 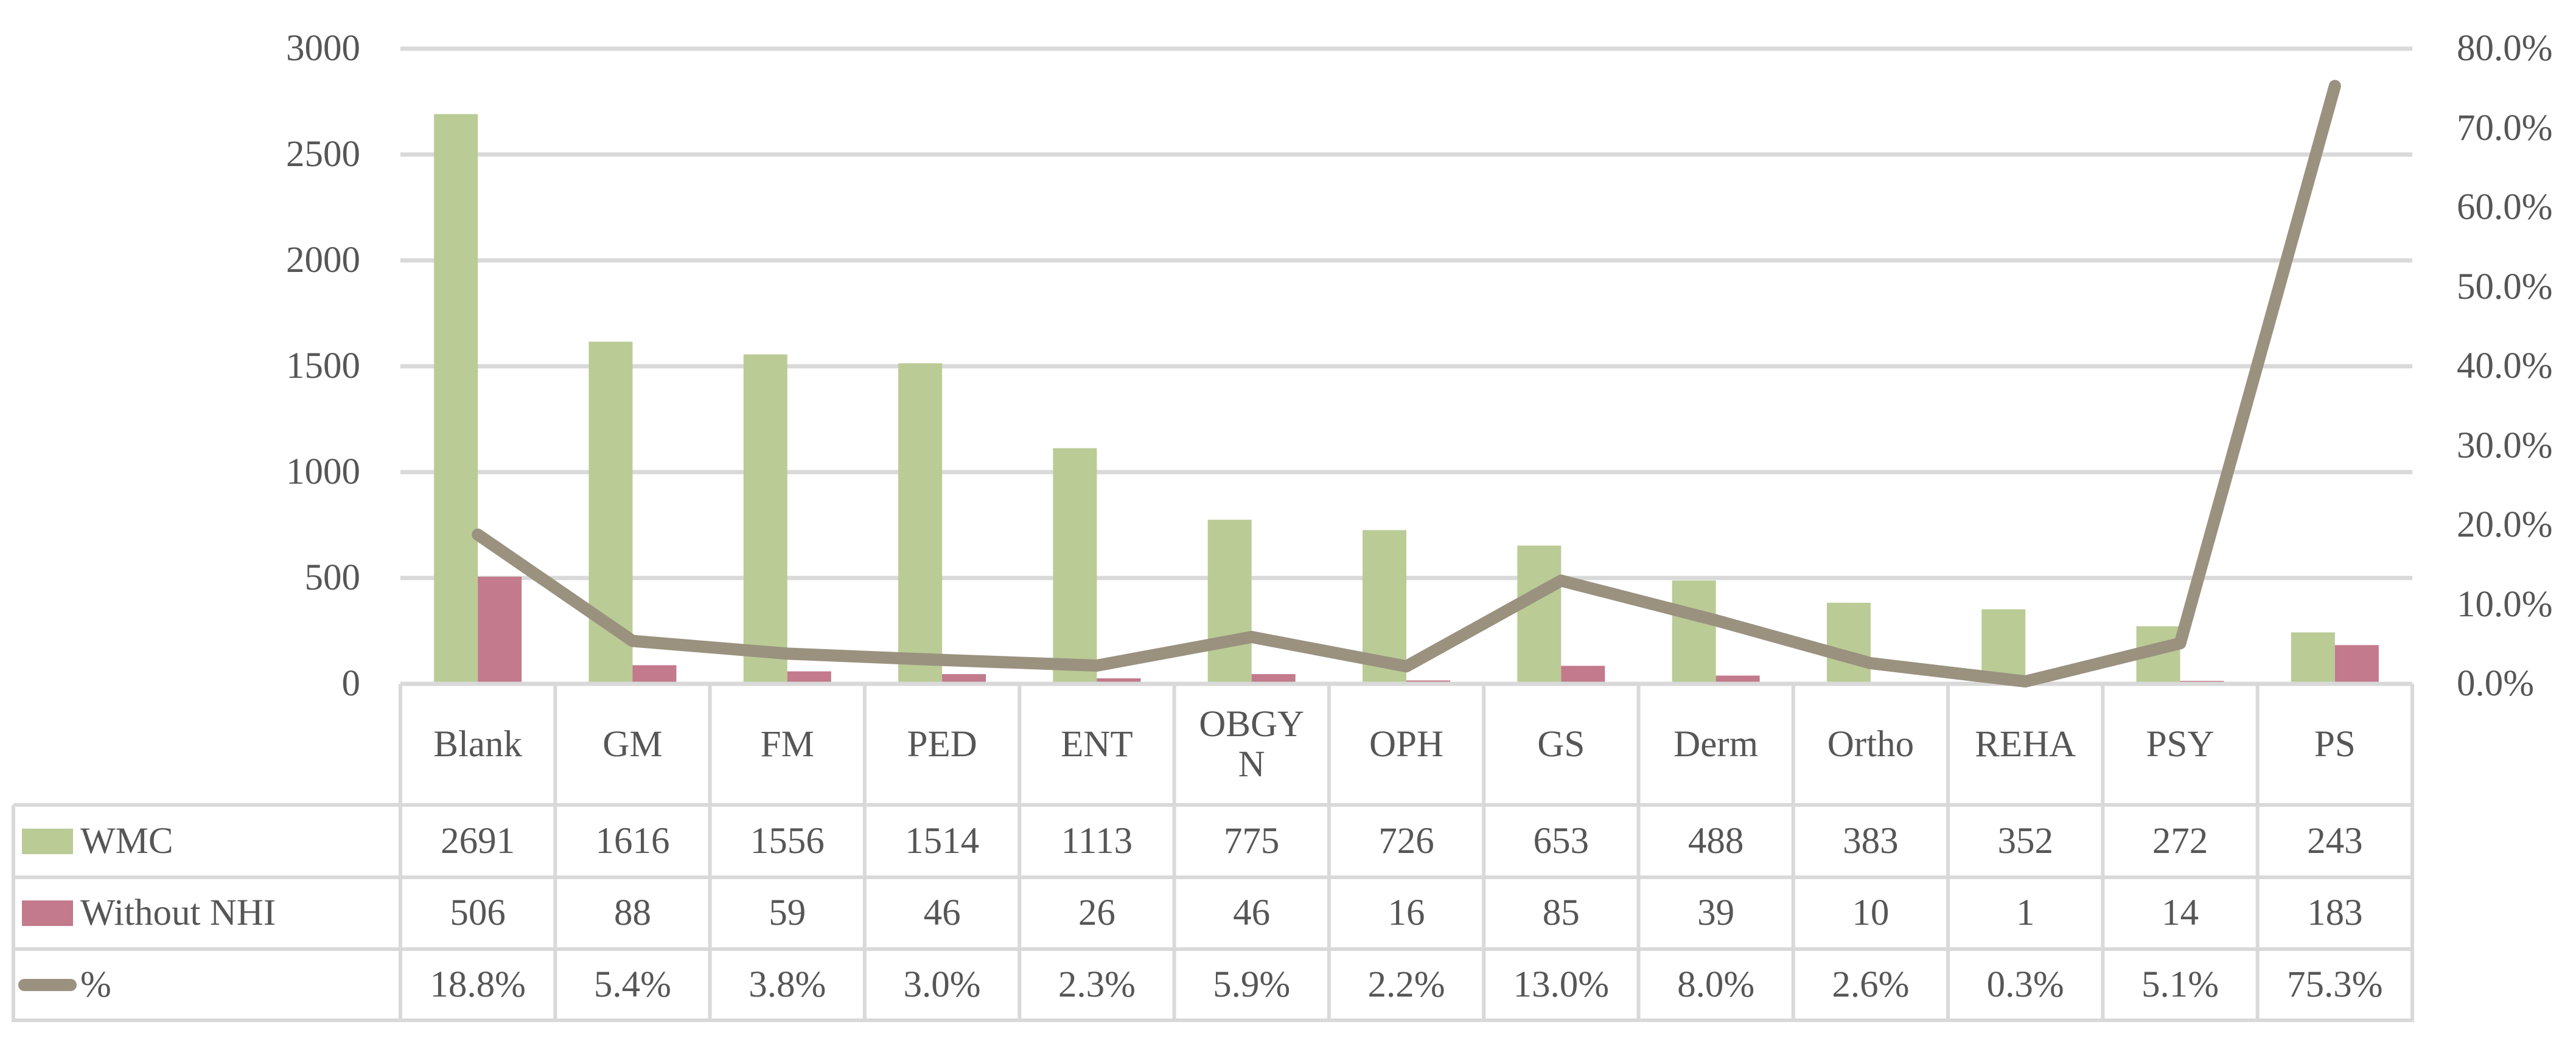 I want to click on category-label-psy: PSY, so click(x=2180, y=744).